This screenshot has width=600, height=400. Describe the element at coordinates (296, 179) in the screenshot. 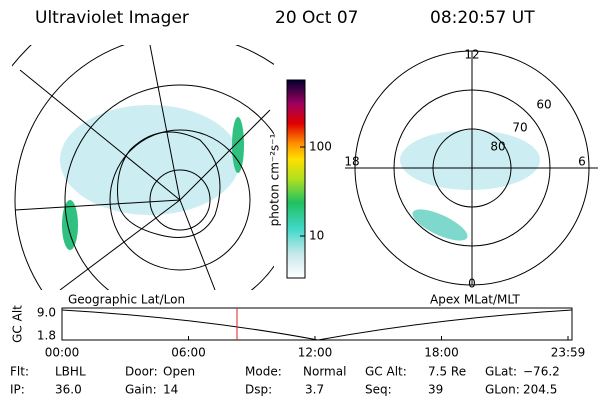

I see `colorbar` at that location.